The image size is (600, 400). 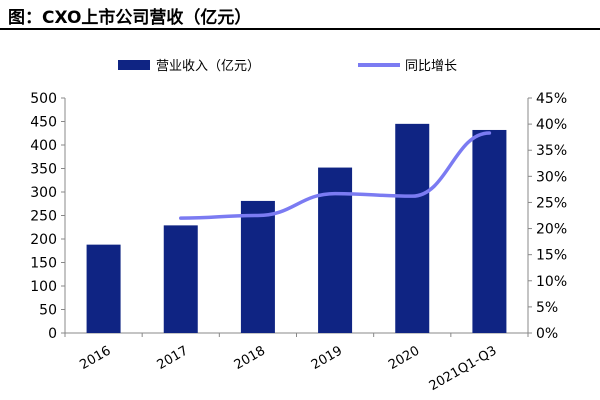 I want to click on right-tick-label: 5%, so click(x=547, y=308).